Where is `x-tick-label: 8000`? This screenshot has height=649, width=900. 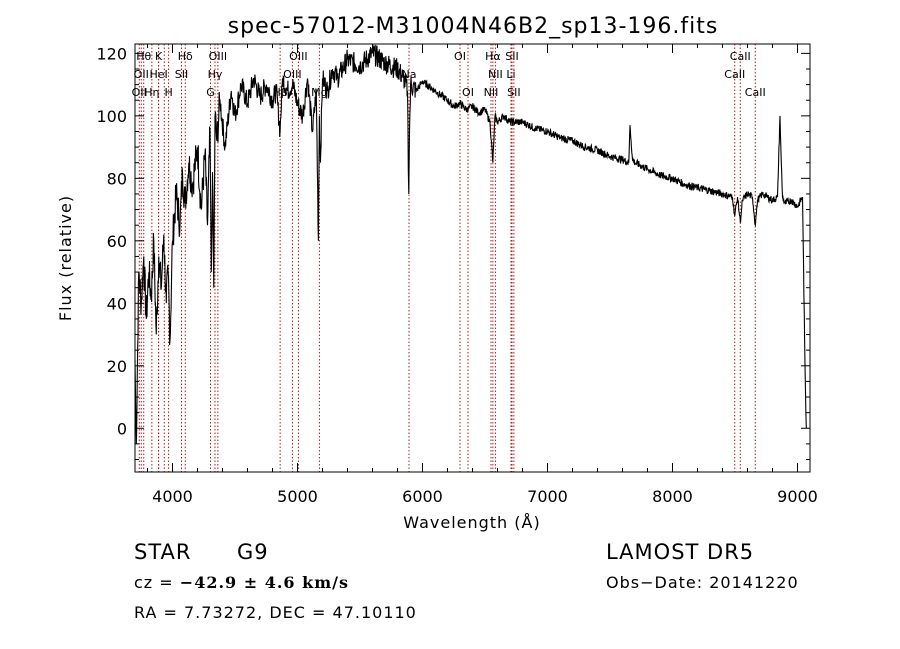
x-tick-label: 8000 is located at coordinates (672, 496).